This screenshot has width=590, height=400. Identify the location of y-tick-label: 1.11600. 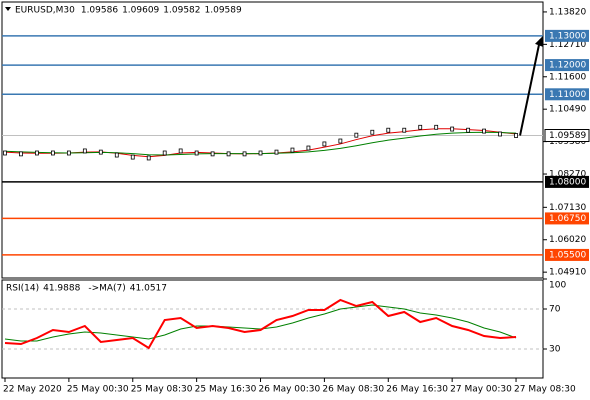
(567, 77).